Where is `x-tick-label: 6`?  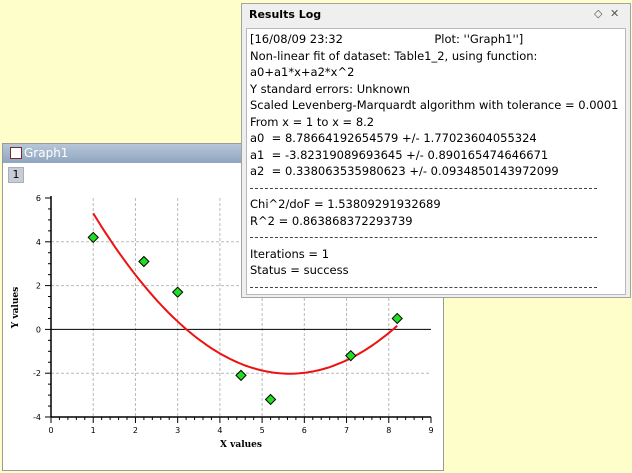 x-tick-label: 6 is located at coordinates (304, 430).